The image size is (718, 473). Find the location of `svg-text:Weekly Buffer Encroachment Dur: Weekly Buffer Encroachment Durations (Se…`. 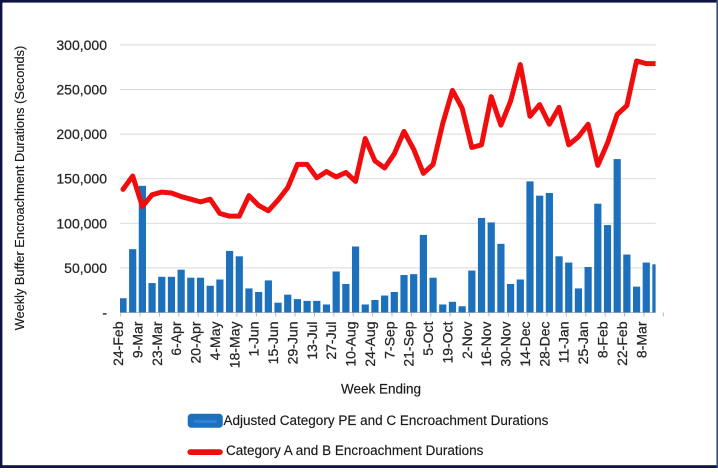

svg-text:Weekly Buffer Encroachment Dur: Weekly Buffer Encroachment Durations (Se… is located at coordinates (19, 188).